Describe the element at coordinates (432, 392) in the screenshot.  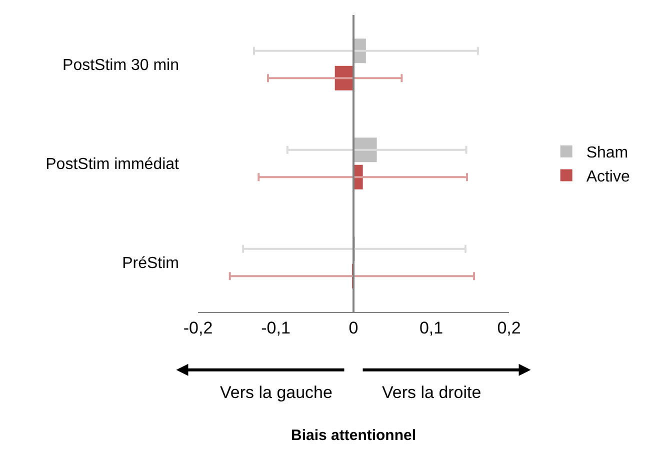
I see `text: Vers la droite` at that location.